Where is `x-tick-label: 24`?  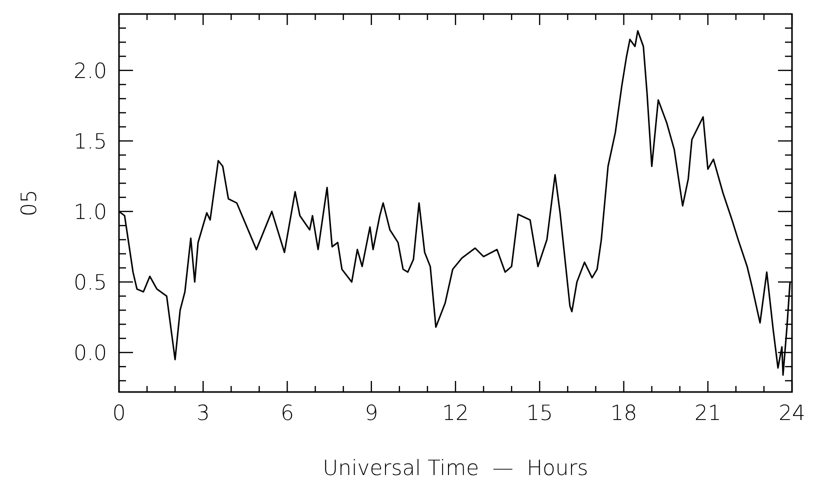
x-tick-label: 24 is located at coordinates (792, 413).